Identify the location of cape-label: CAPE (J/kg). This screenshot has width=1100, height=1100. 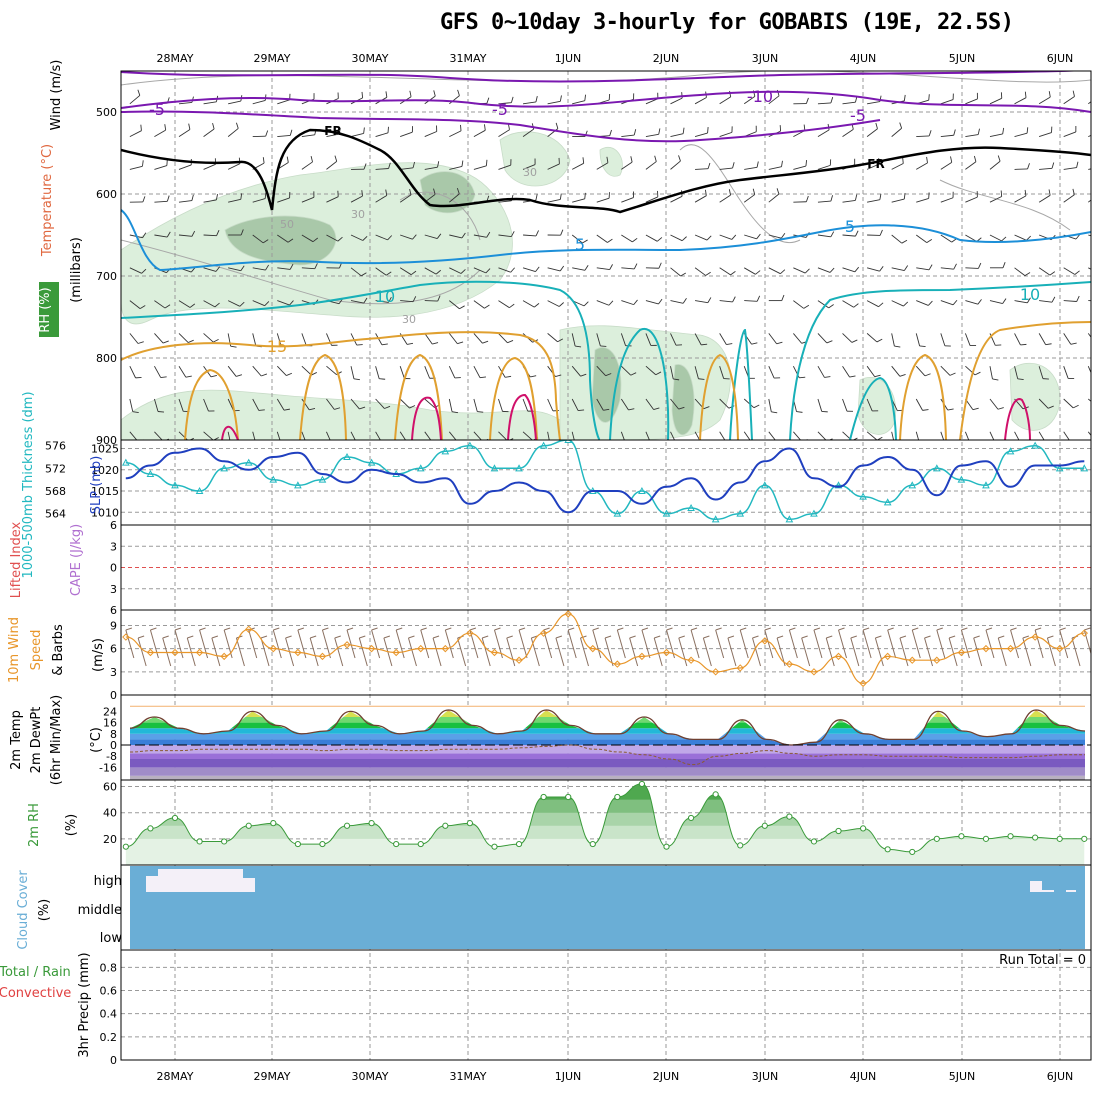
(76, 560).